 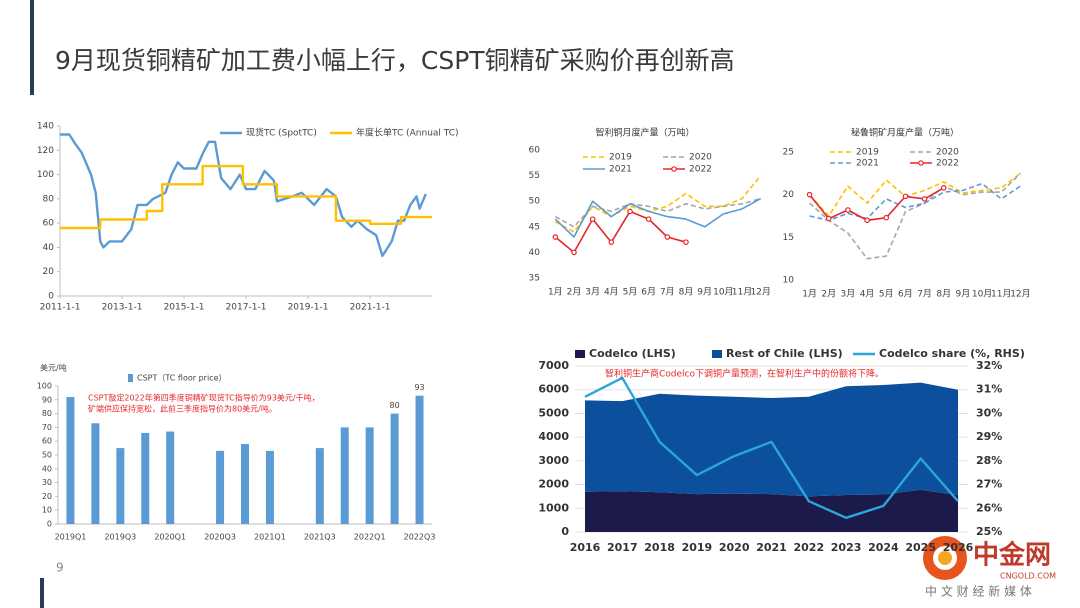 What do you see at coordinates (553, 507) in the screenshot?
I see `y-tick-label: 1000` at bounding box center [553, 507].